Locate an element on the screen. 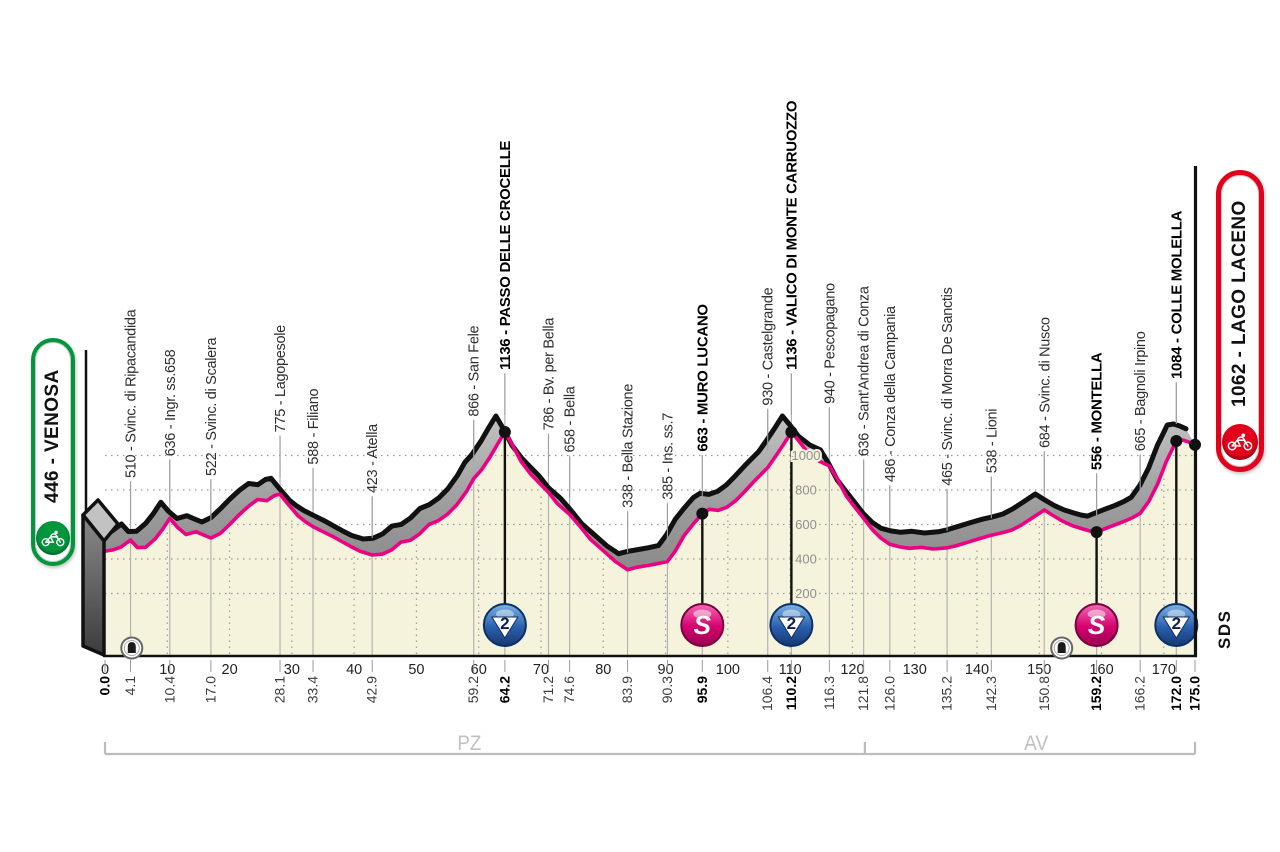  distance-label: 150.8 is located at coordinates (1044, 693).